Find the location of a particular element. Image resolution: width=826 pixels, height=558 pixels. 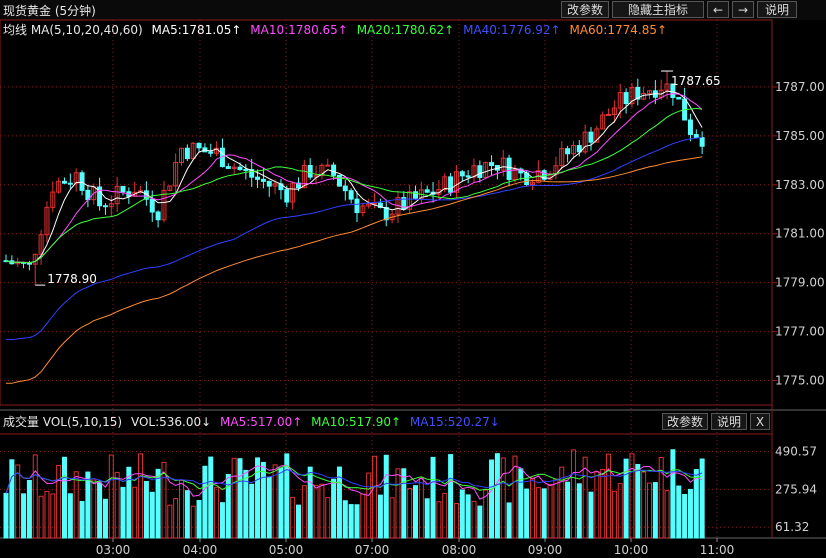

scroll-right-button: → is located at coordinates (743, 9).